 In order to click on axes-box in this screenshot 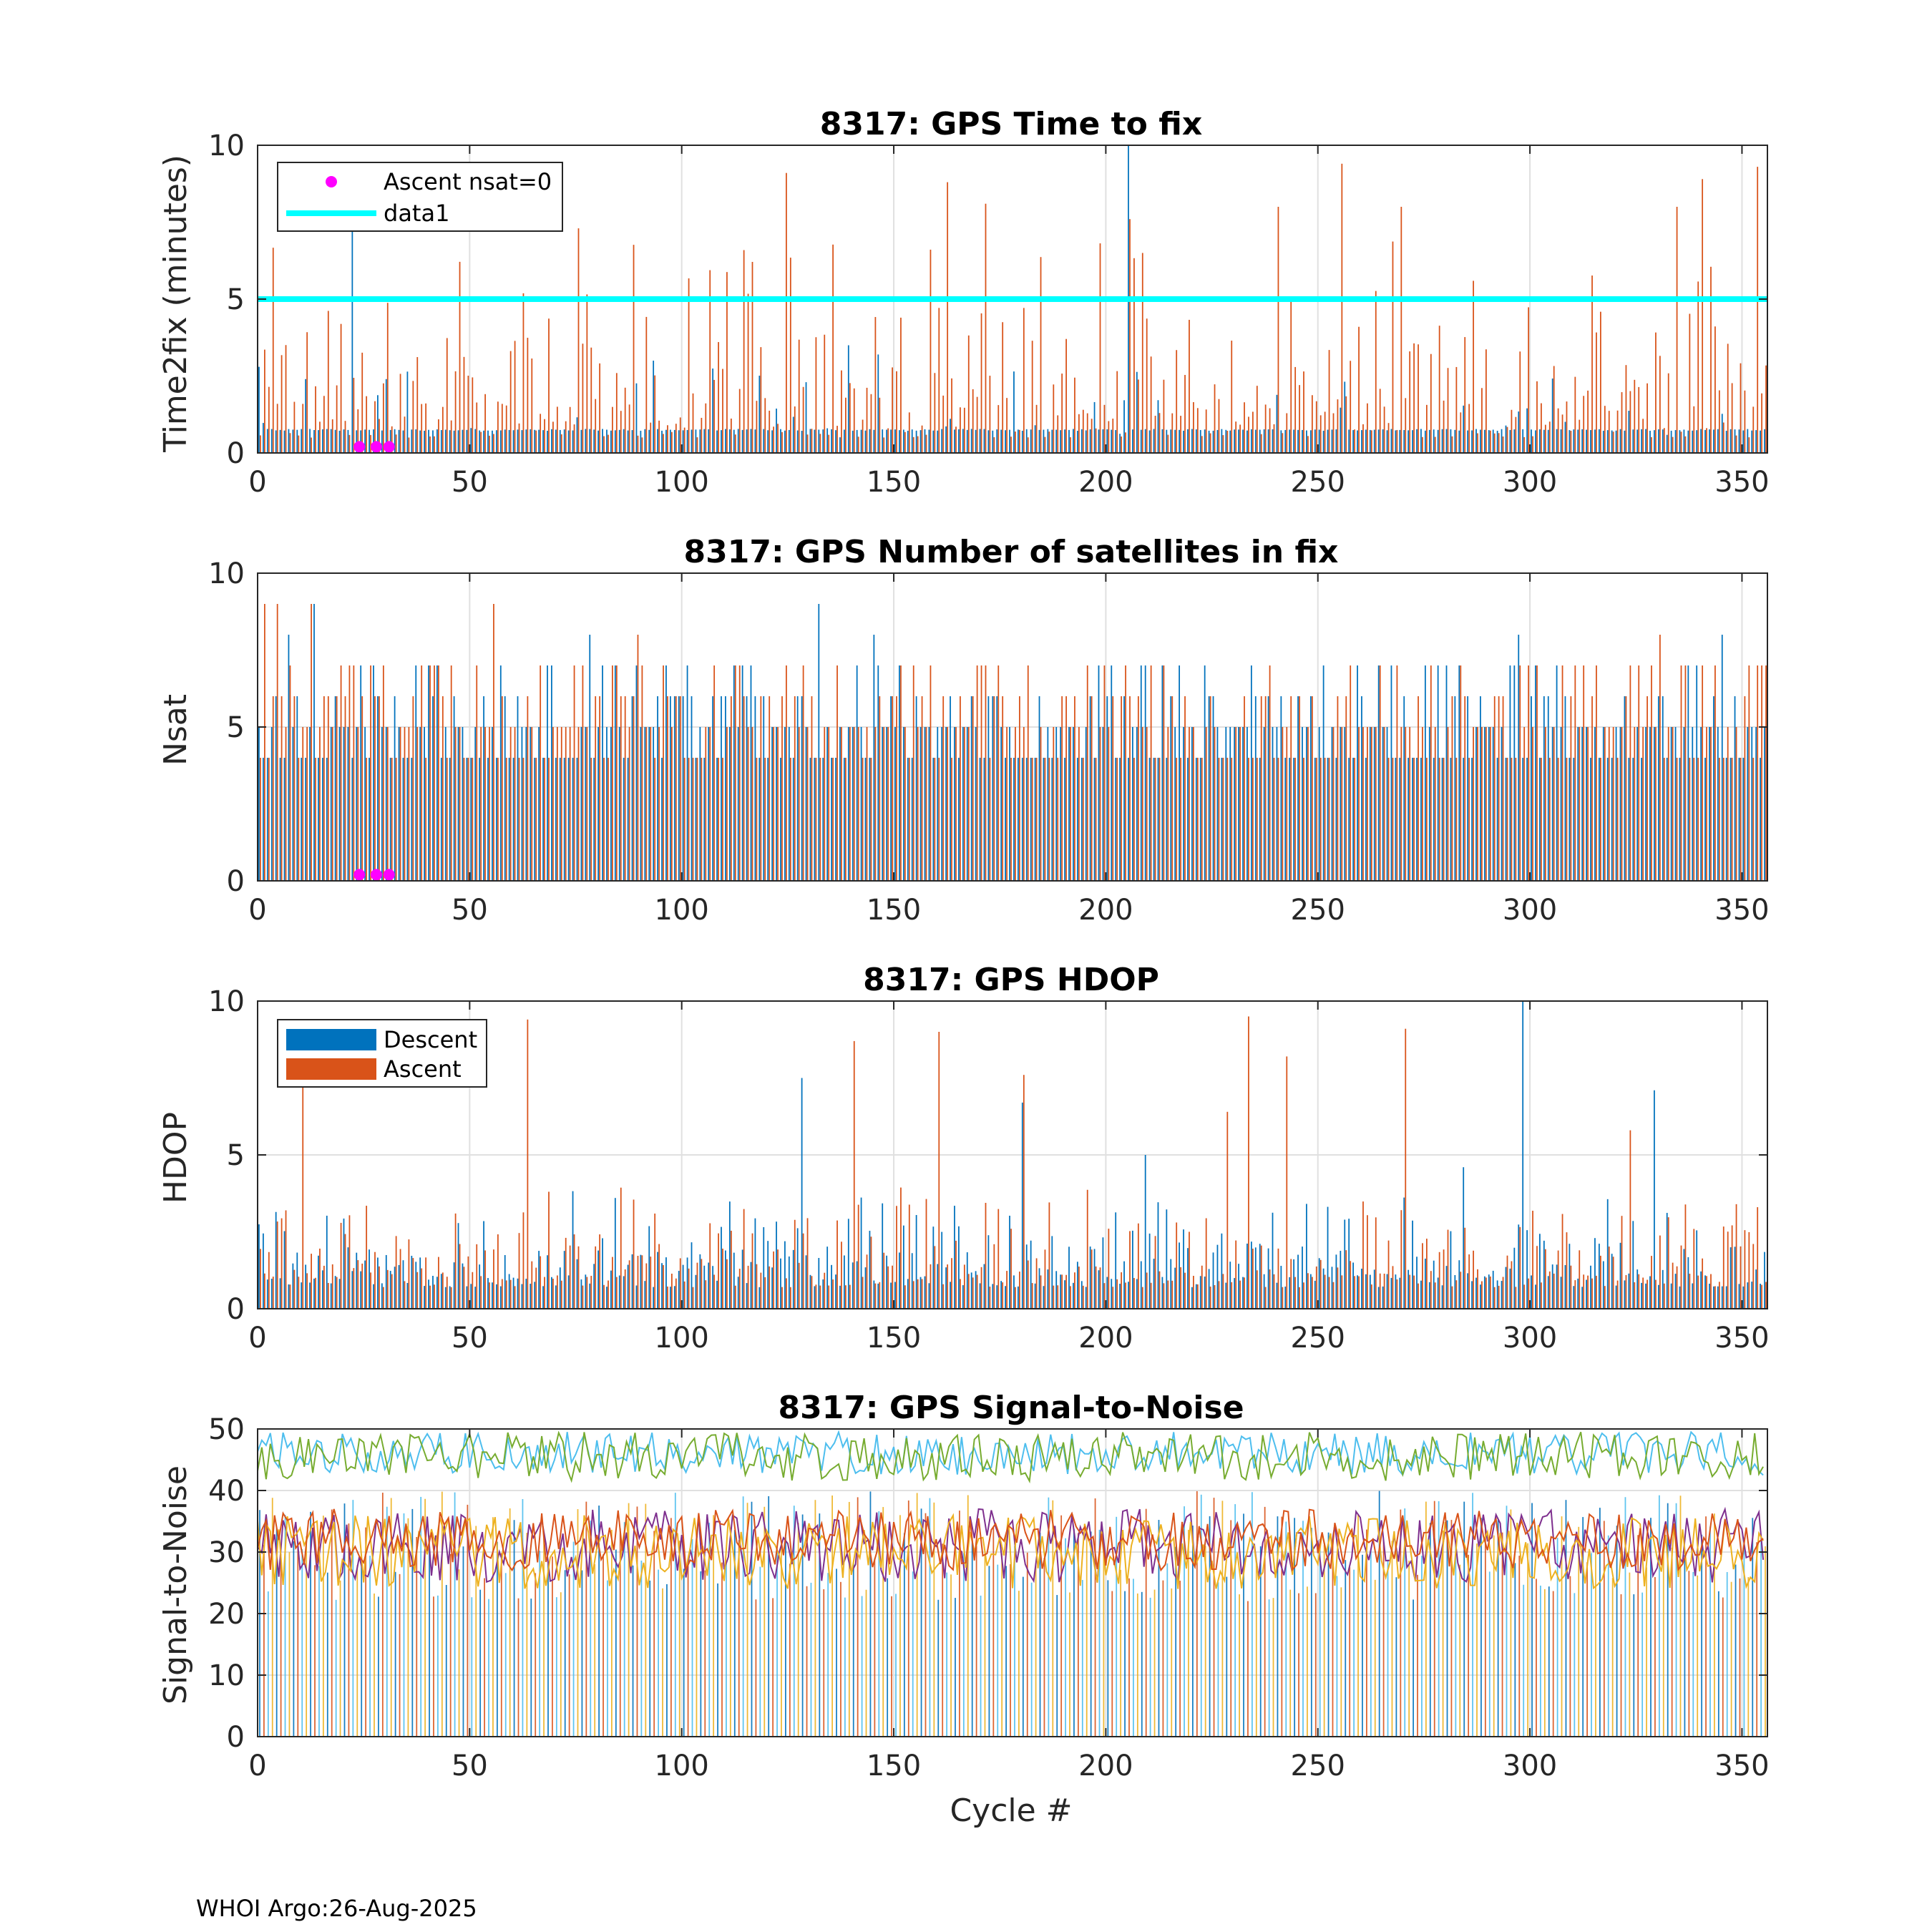, I will do `click(1012, 1582)`.